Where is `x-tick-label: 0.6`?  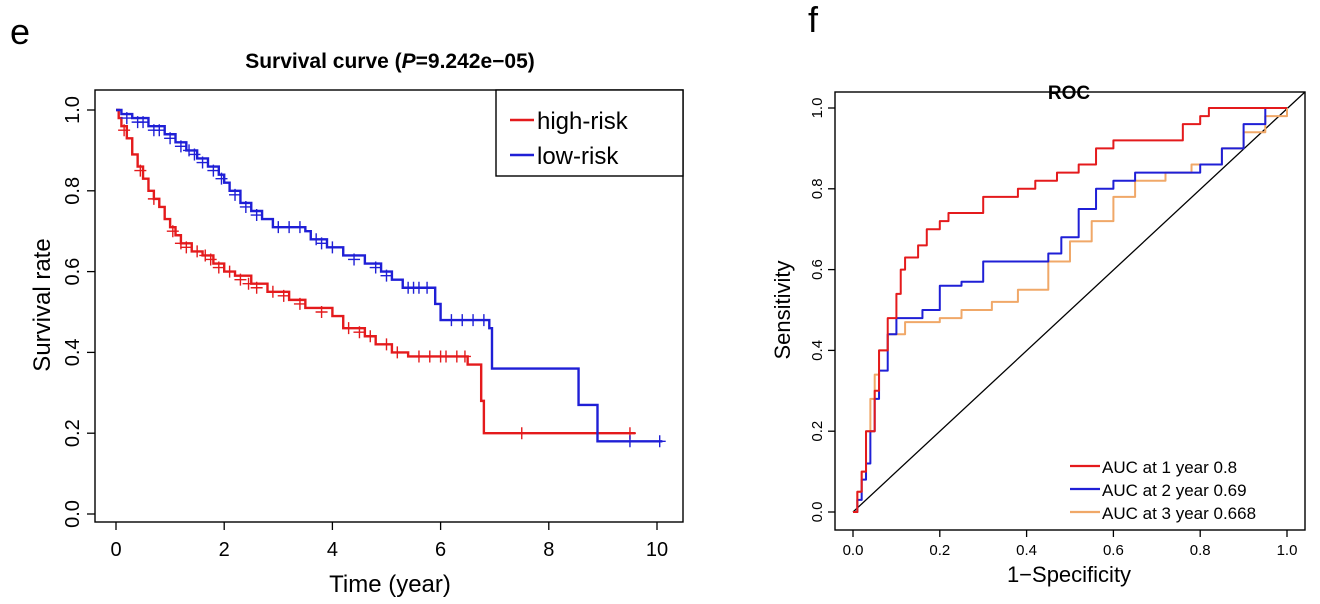
x-tick-label: 0.6 is located at coordinates (1113, 550).